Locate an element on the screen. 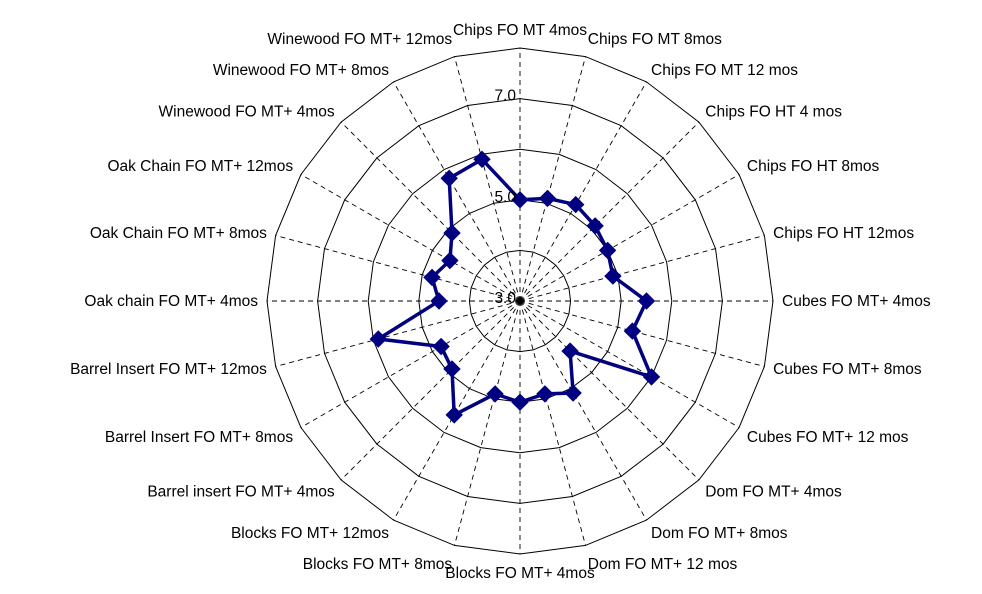 The height and width of the screenshot is (594, 982). category-label: Barrel Insert FO MT+ 12mos is located at coordinates (168, 369).